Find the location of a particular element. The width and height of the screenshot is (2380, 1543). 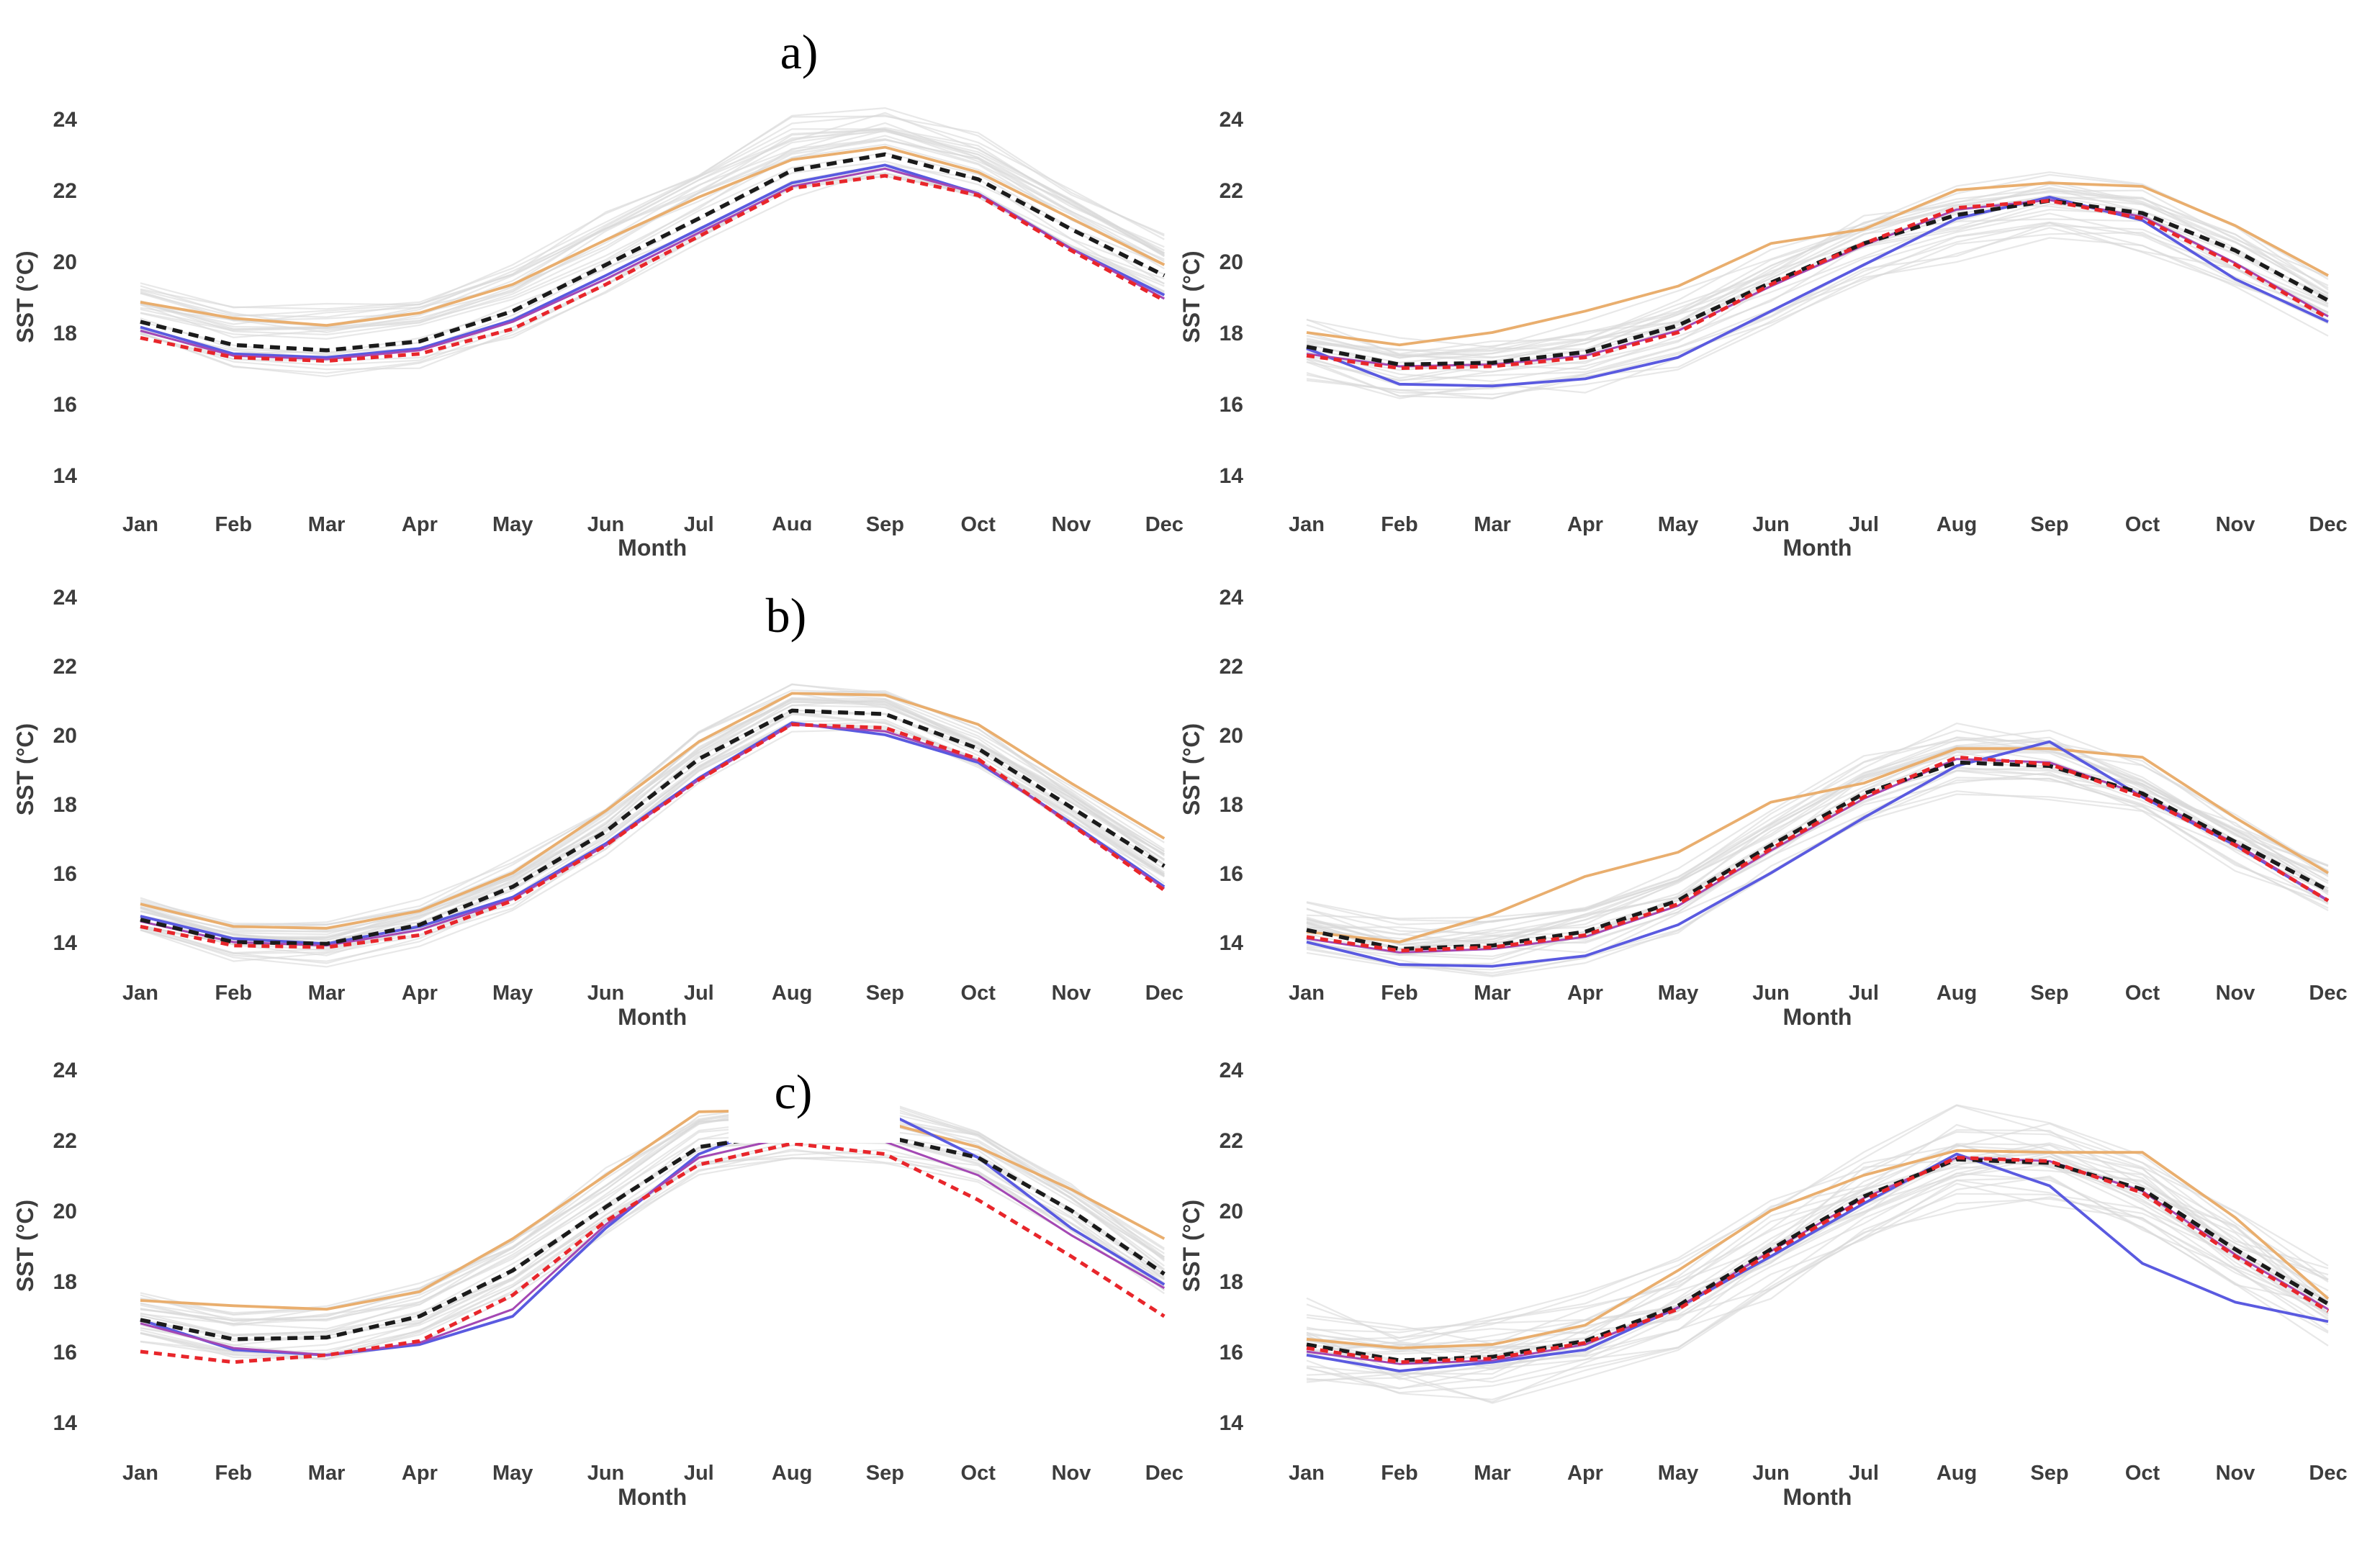

panel-title-c: c) is located at coordinates (794, 1092).